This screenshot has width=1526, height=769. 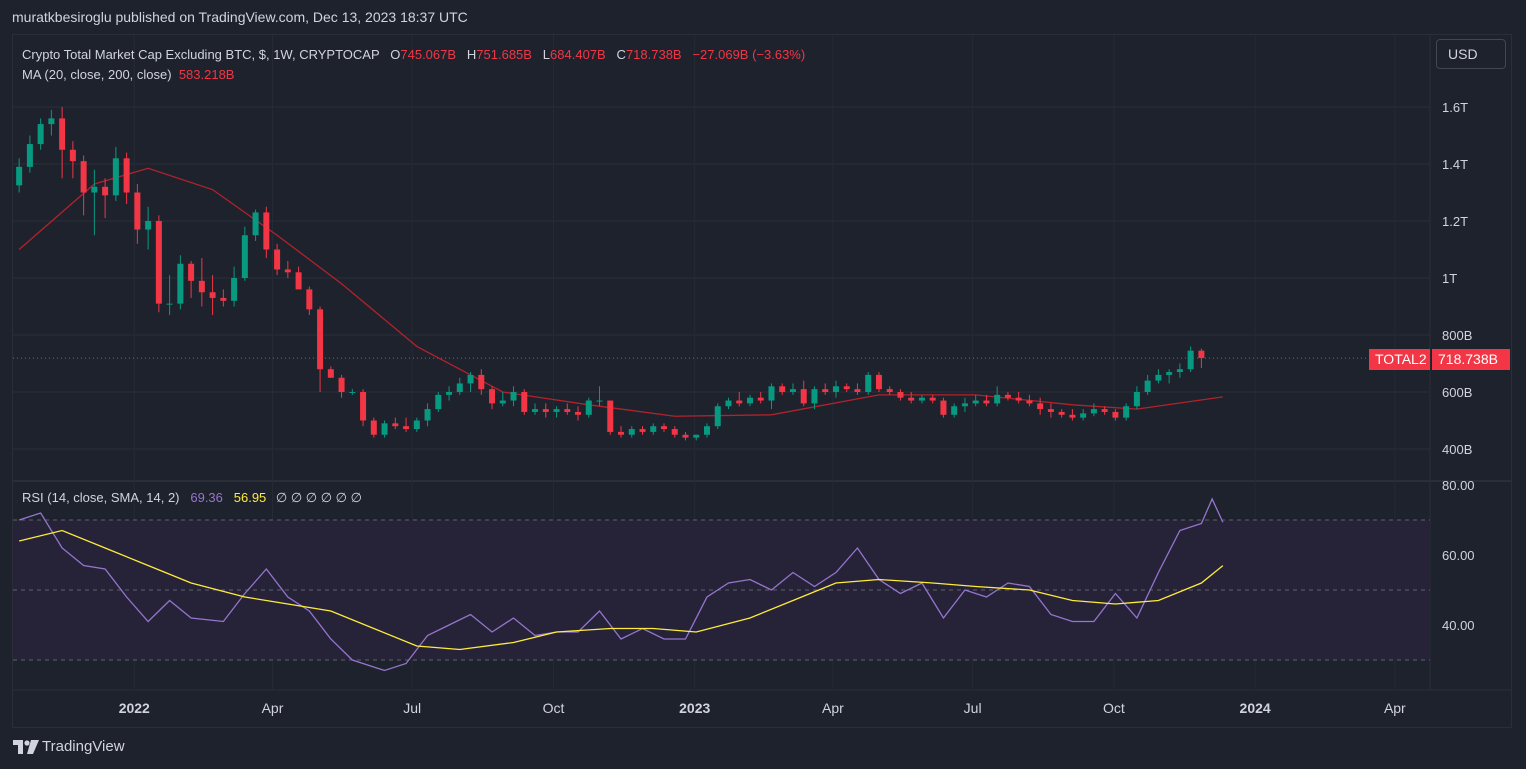 I want to click on x-tick-label: 2022, so click(x=134, y=708).